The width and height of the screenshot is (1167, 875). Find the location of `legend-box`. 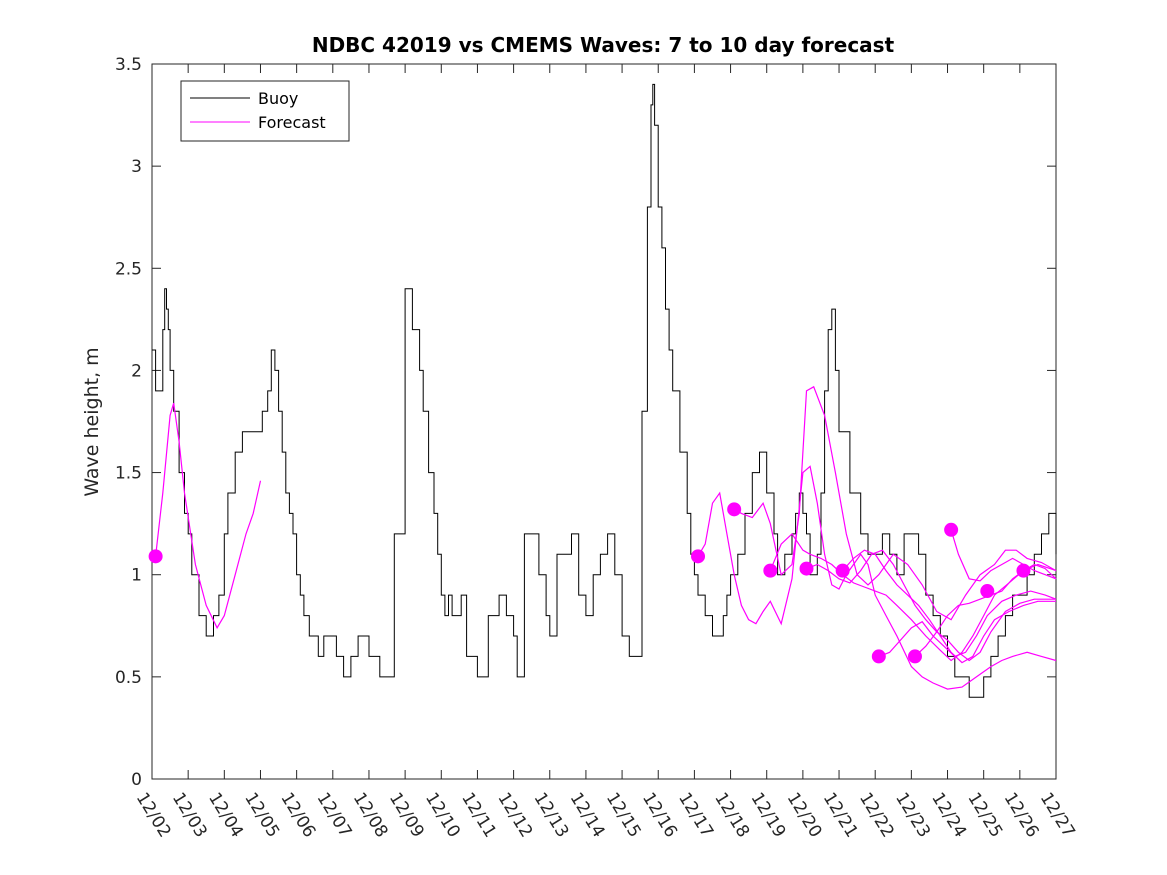

legend-box is located at coordinates (265, 111).